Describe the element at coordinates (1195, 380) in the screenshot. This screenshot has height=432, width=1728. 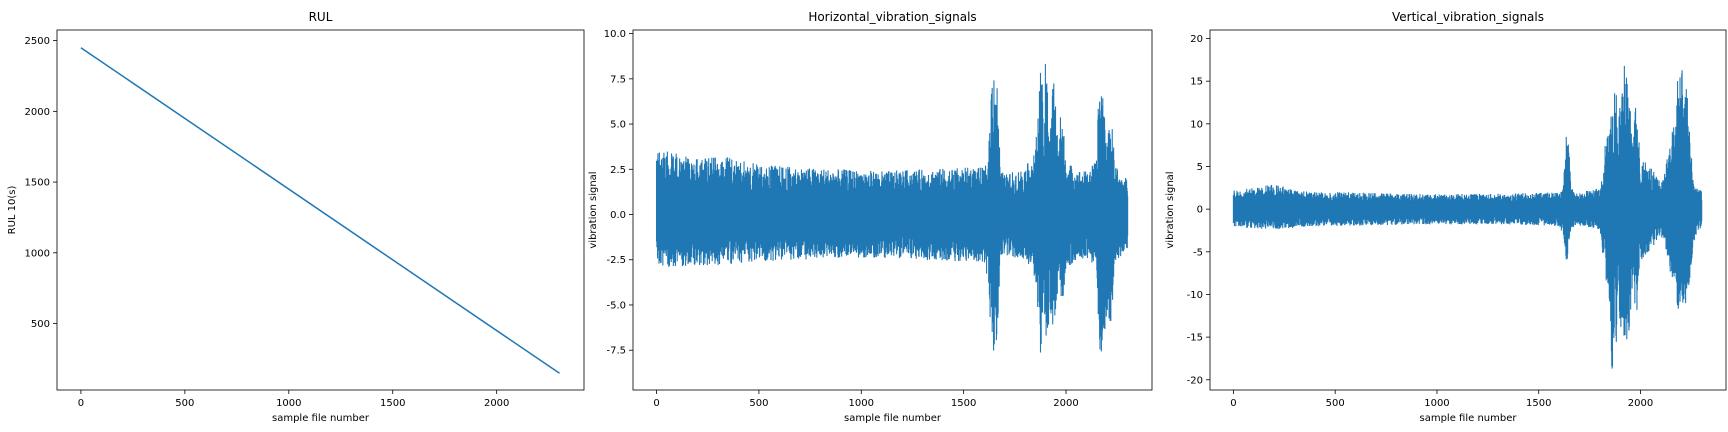
I see `y-tick-label: -20` at that location.